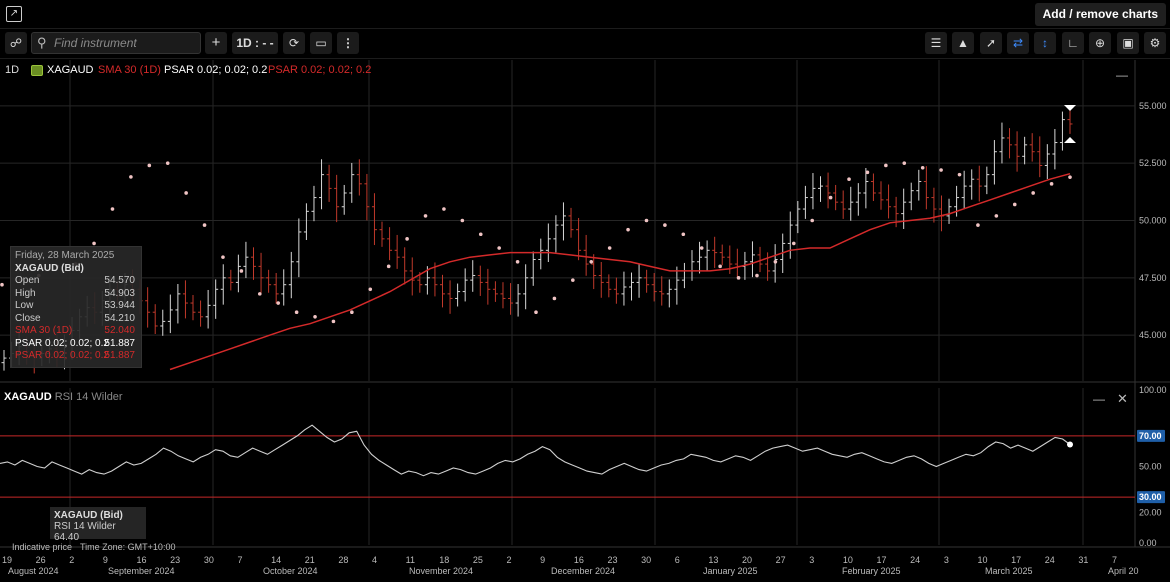 This screenshot has width=1170, height=582. I want to click on link-icon: ☍, so click(16, 43).